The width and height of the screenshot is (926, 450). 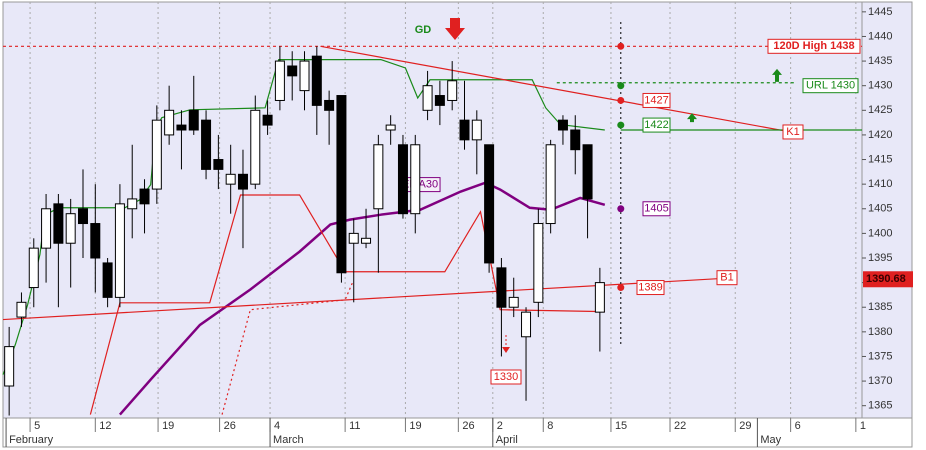 What do you see at coordinates (880, 184) in the screenshot?
I see `y-tick-label: 1410` at bounding box center [880, 184].